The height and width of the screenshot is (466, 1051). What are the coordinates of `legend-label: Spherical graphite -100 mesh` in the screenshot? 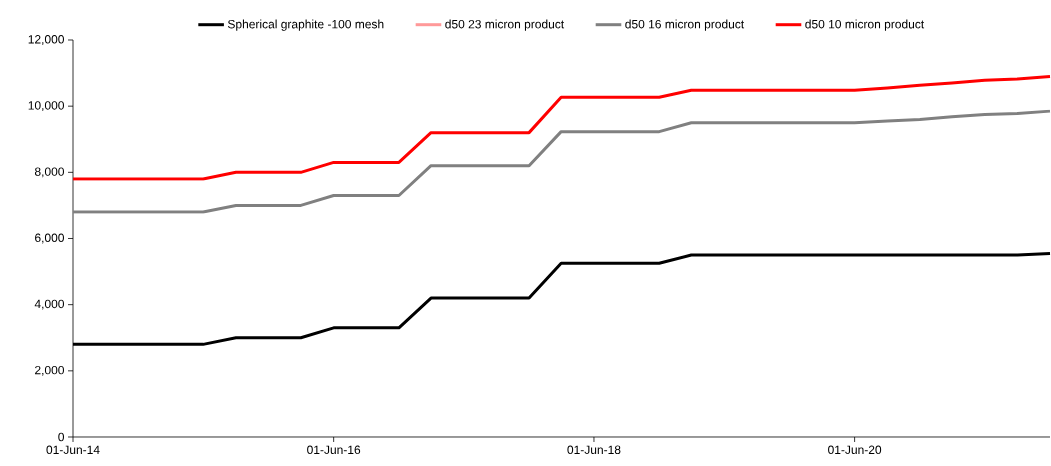 It's located at (305, 25).